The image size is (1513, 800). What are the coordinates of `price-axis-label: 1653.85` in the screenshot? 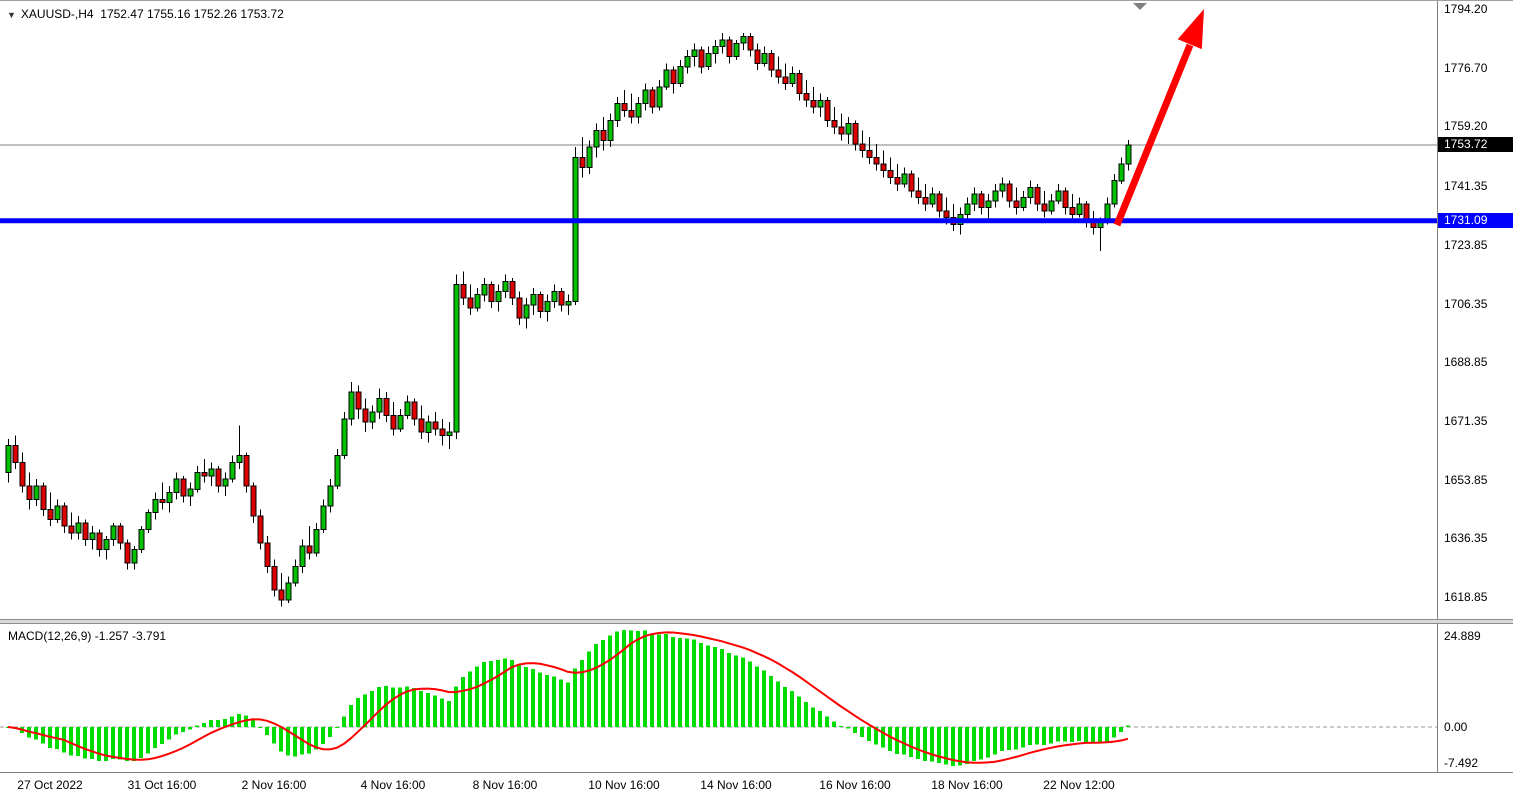 It's located at (1466, 480).